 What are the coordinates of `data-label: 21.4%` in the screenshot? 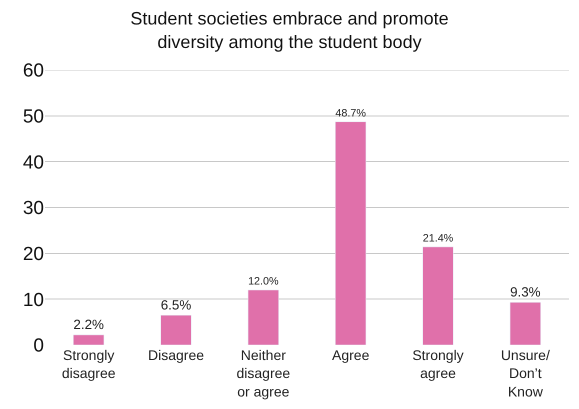 It's located at (438, 238).